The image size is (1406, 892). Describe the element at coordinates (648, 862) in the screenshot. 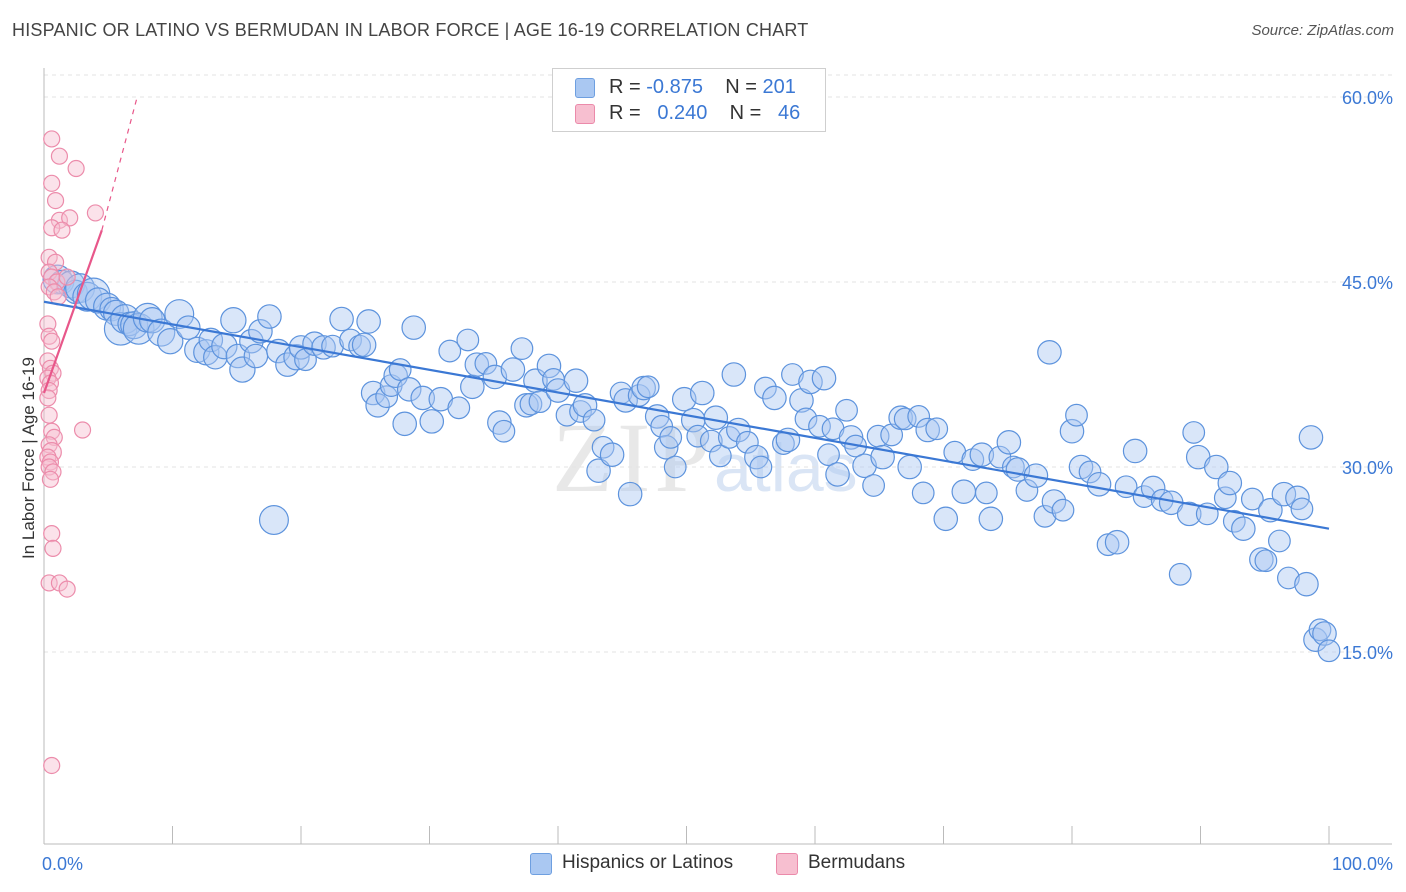

I see `bottom-legend-label: Hispanics or Latinos` at that location.